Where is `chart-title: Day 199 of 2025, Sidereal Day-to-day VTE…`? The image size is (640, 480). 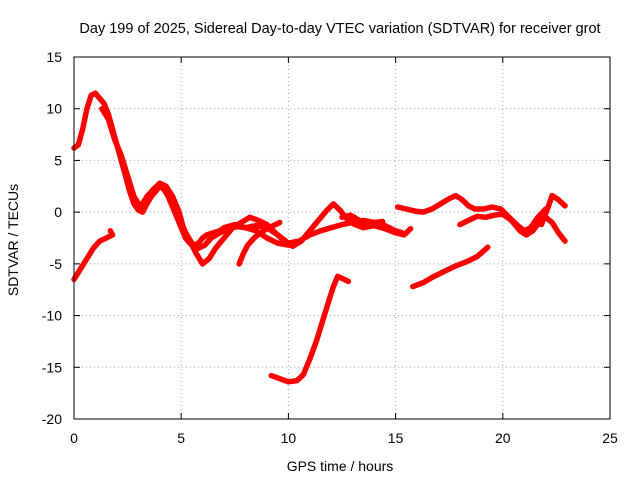 chart-title: Day 199 of 2025, Sidereal Day-to-day VTE… is located at coordinates (339, 29).